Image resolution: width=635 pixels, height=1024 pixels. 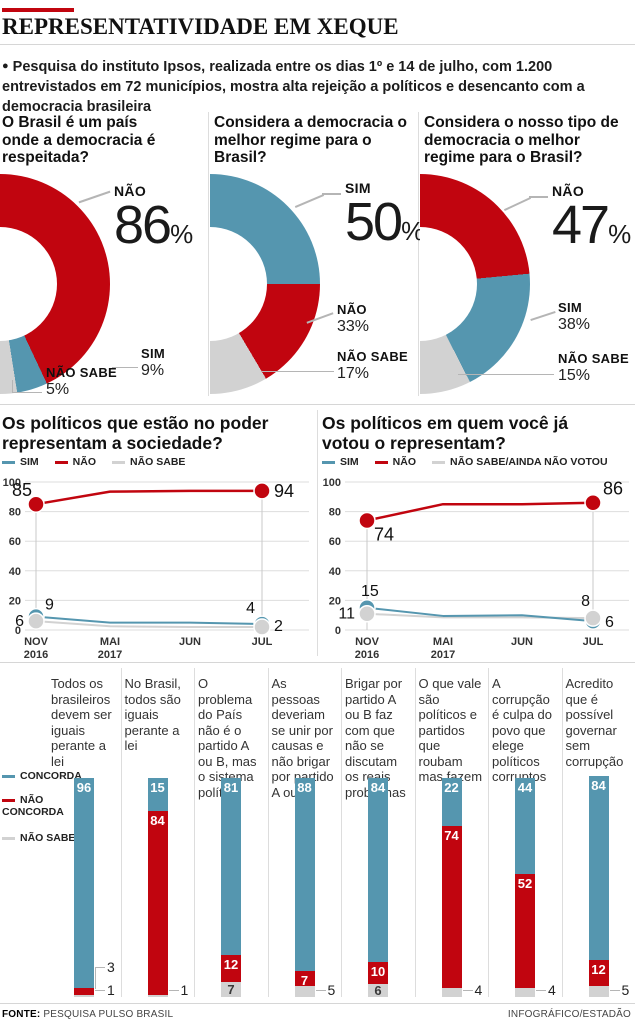 What do you see at coordinates (552, 990) in the screenshot?
I see `bar-outside-value-label: 4` at bounding box center [552, 990].